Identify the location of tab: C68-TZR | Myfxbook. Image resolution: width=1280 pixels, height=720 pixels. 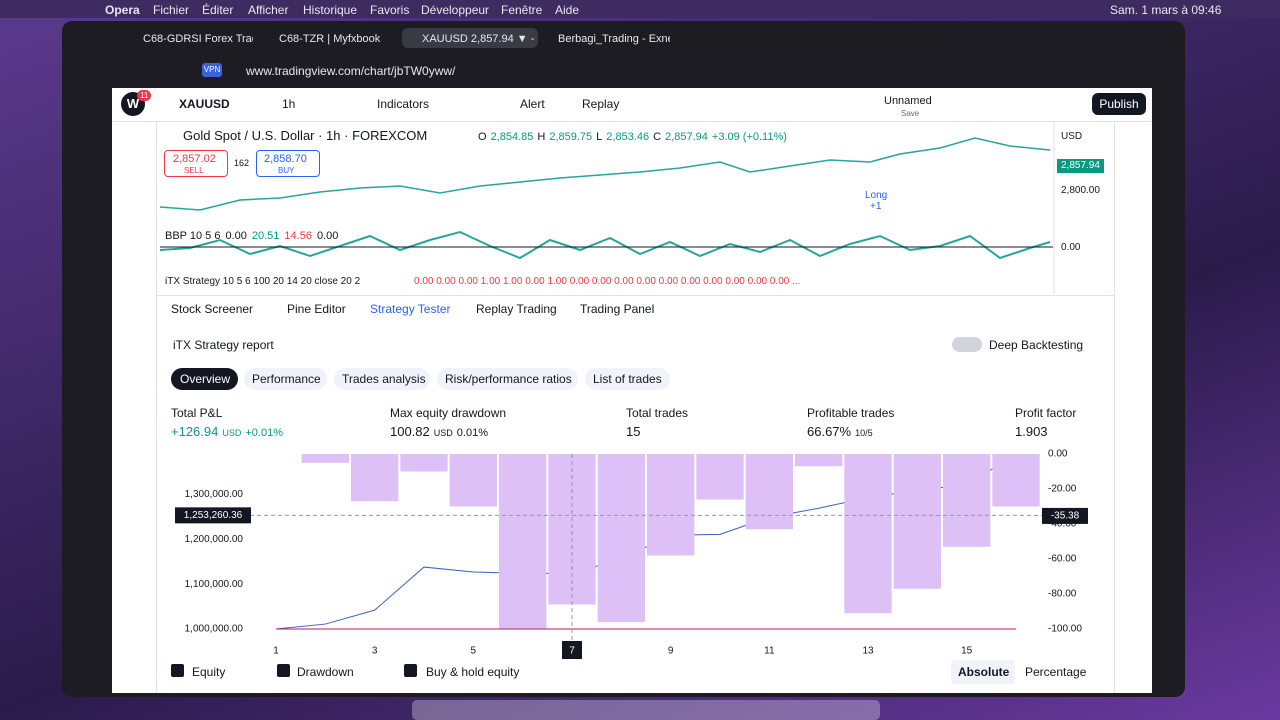
(330, 39).